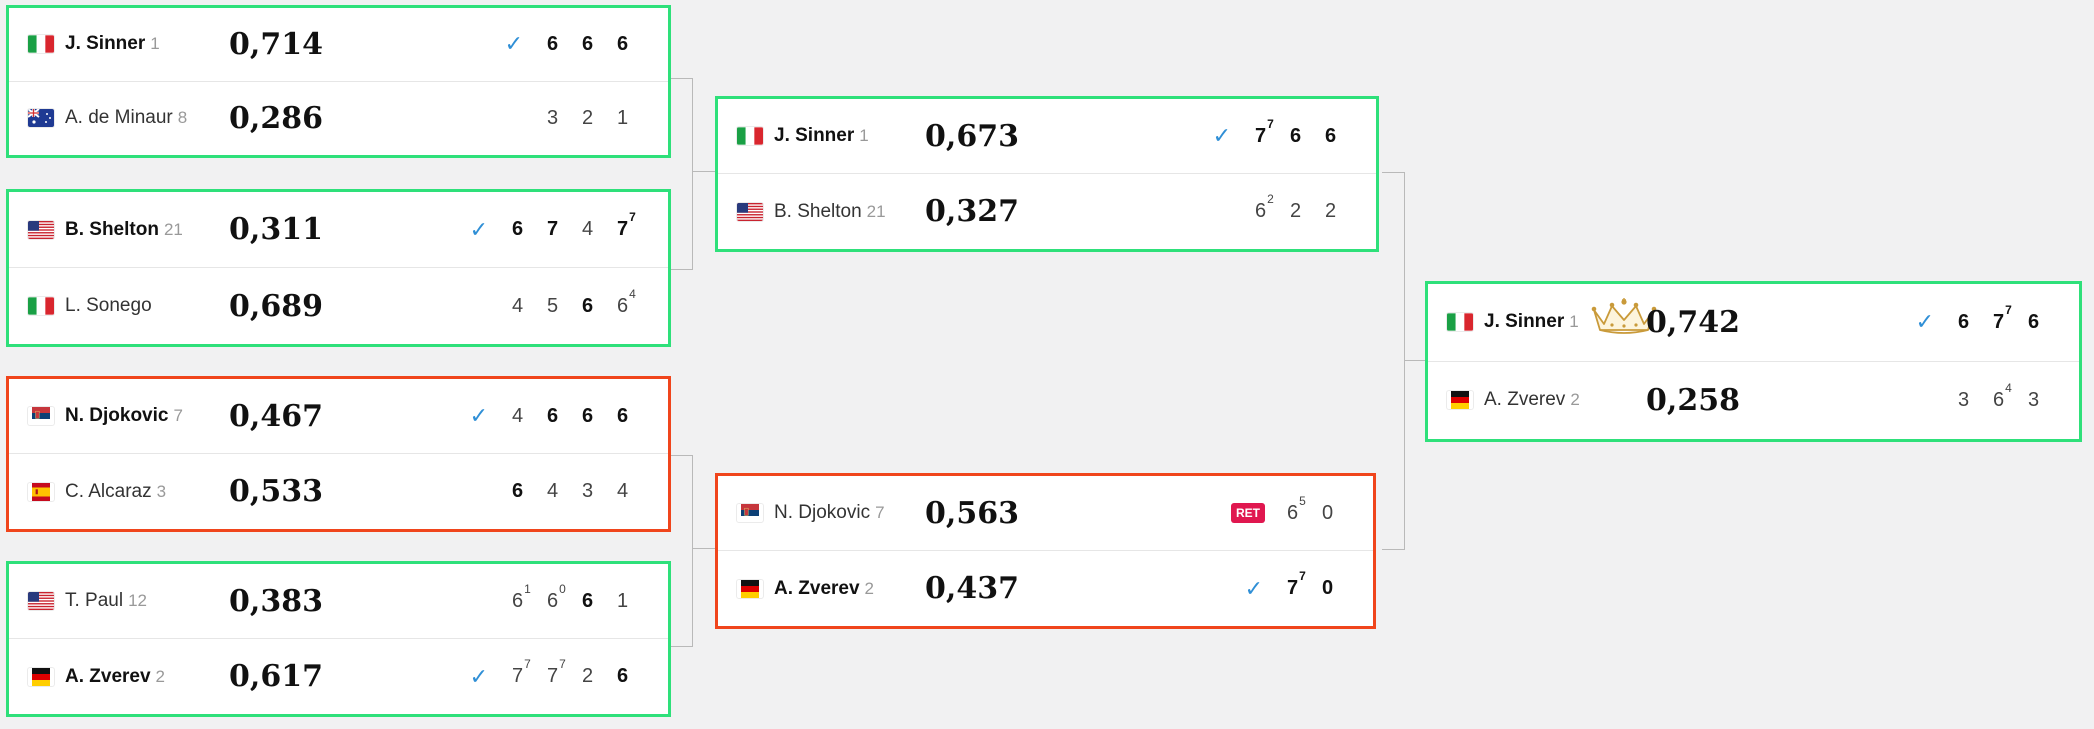 This screenshot has height=729, width=2094. I want to click on match-card: J. Sinner 1 0,714 ✓ 6 6 6 A. de Minaur 8 0,286 3 2 1, so click(338, 81).